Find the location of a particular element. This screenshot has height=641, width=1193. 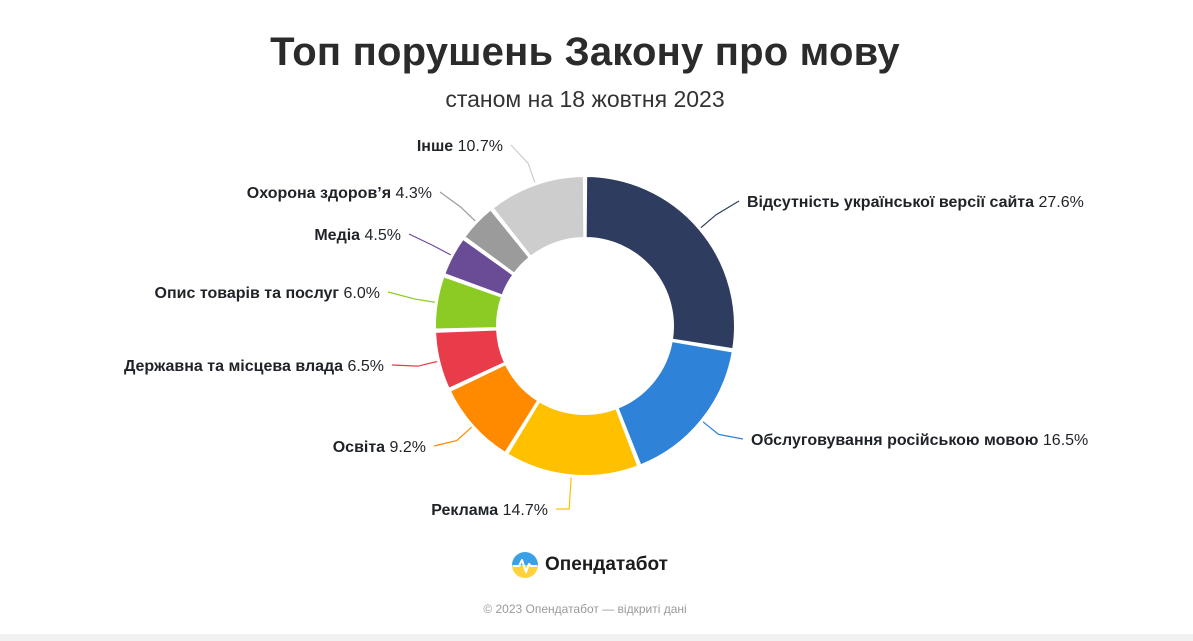

slice-label-value: 16.5% is located at coordinates (1063, 440).